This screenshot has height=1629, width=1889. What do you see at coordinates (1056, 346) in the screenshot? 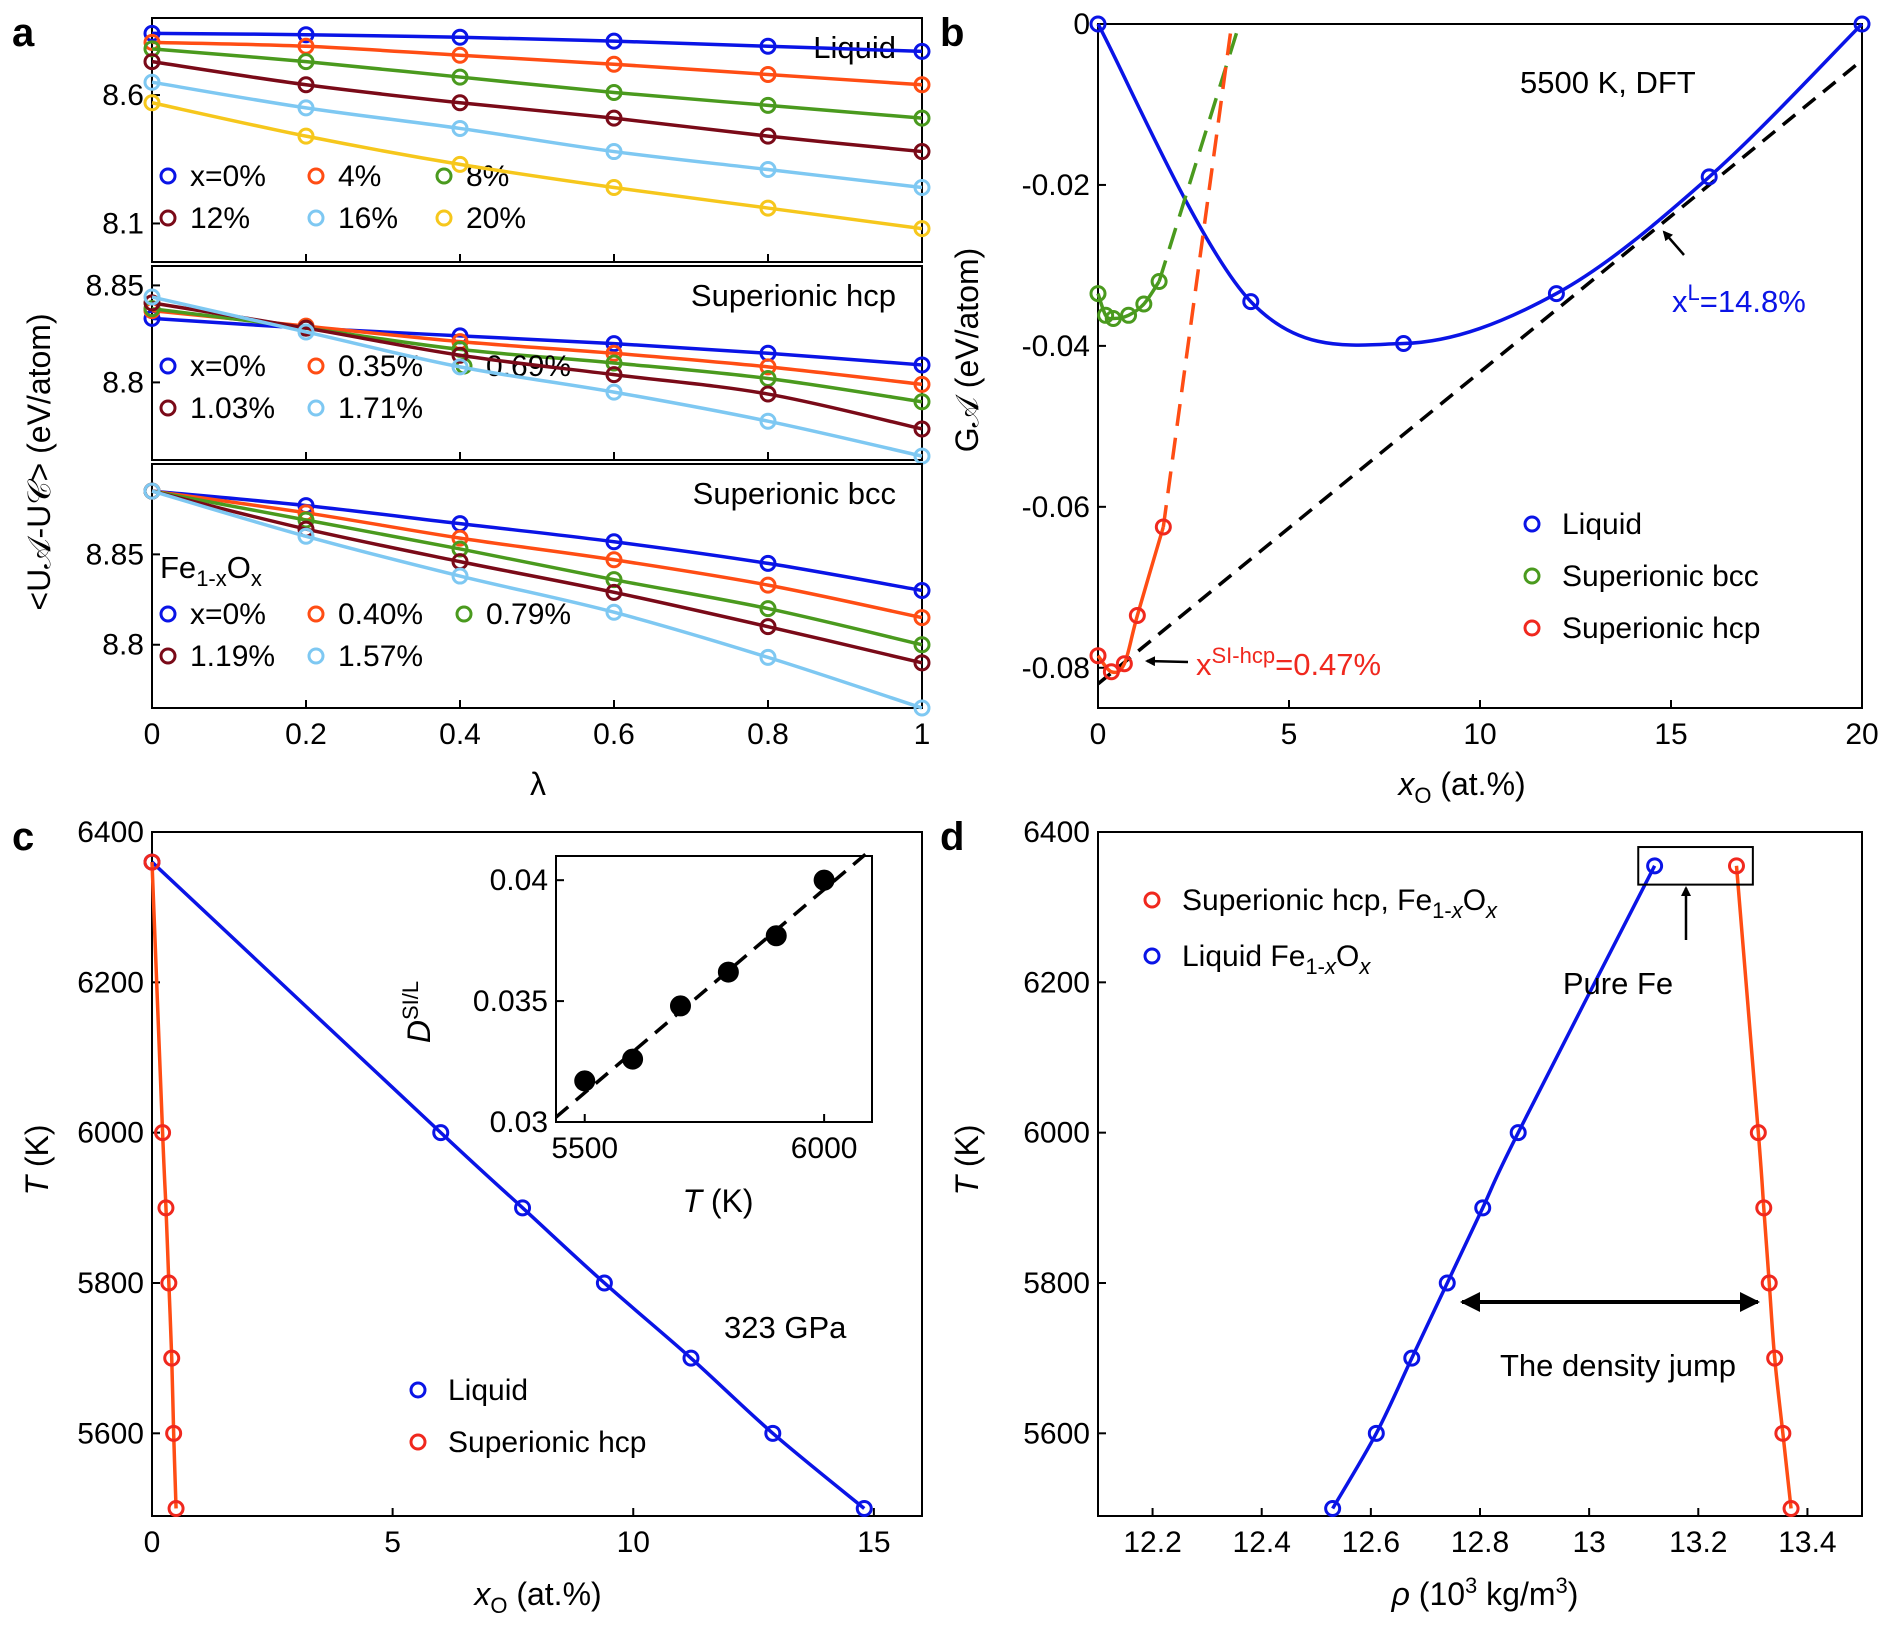
I see `panel-b-yaxis-ticklabel-2: -0.04` at bounding box center [1056, 346].